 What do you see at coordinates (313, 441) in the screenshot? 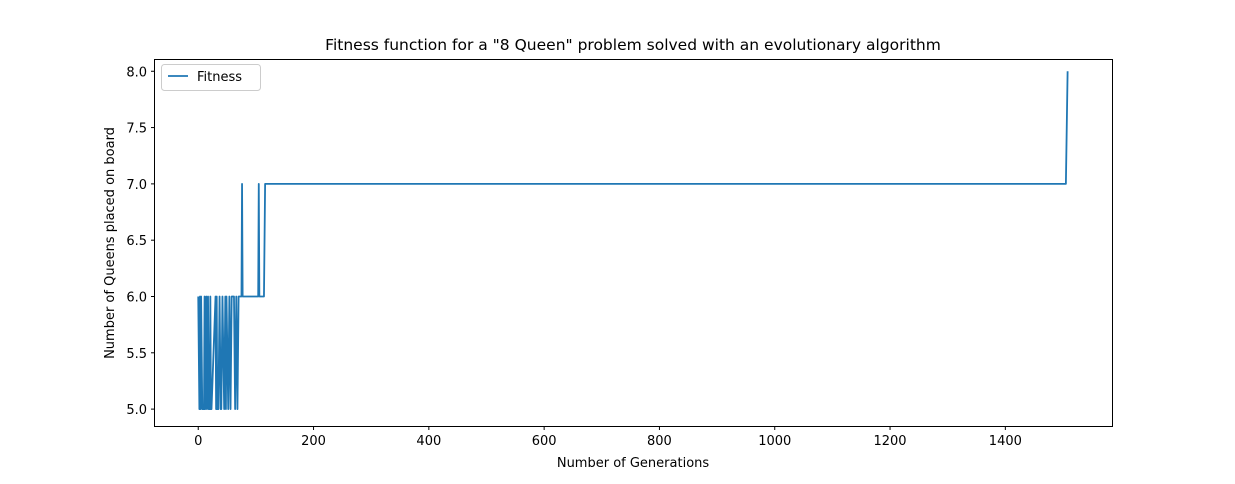
I see `x-tick-label: 200` at bounding box center [313, 441].